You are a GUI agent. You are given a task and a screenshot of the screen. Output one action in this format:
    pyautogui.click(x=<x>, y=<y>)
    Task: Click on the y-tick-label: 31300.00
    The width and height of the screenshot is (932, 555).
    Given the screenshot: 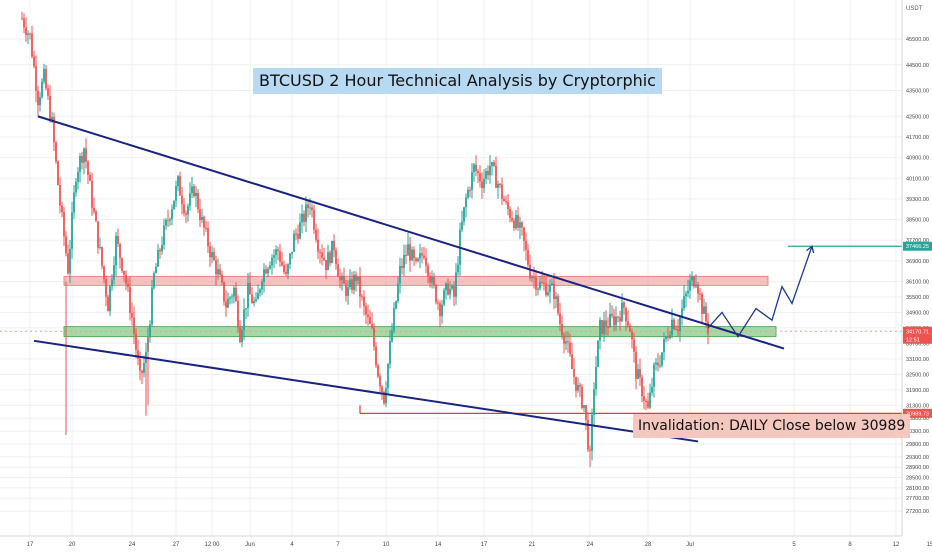 What is the action you would take?
    pyautogui.click(x=917, y=406)
    